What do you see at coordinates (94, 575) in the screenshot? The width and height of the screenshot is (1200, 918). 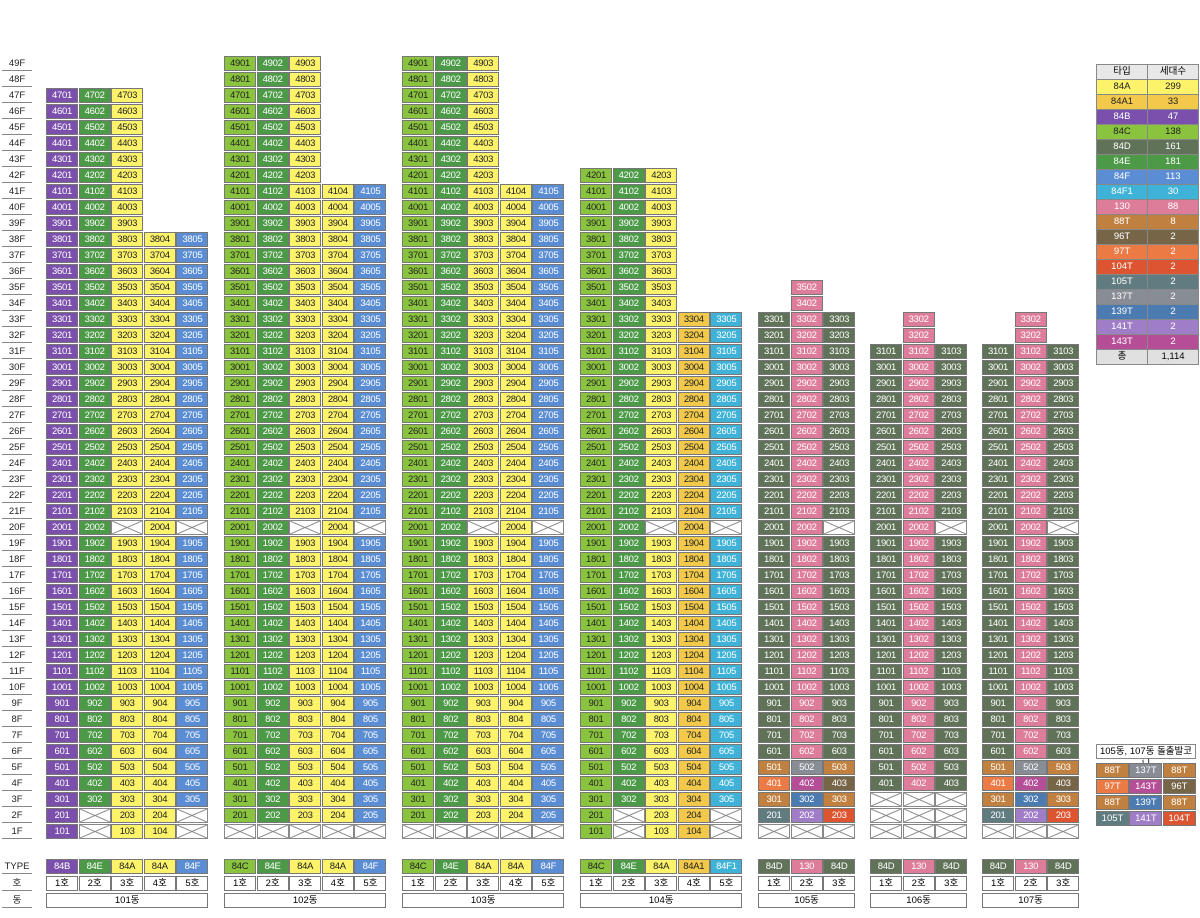 I see `unit-cell: 1702` at bounding box center [94, 575].